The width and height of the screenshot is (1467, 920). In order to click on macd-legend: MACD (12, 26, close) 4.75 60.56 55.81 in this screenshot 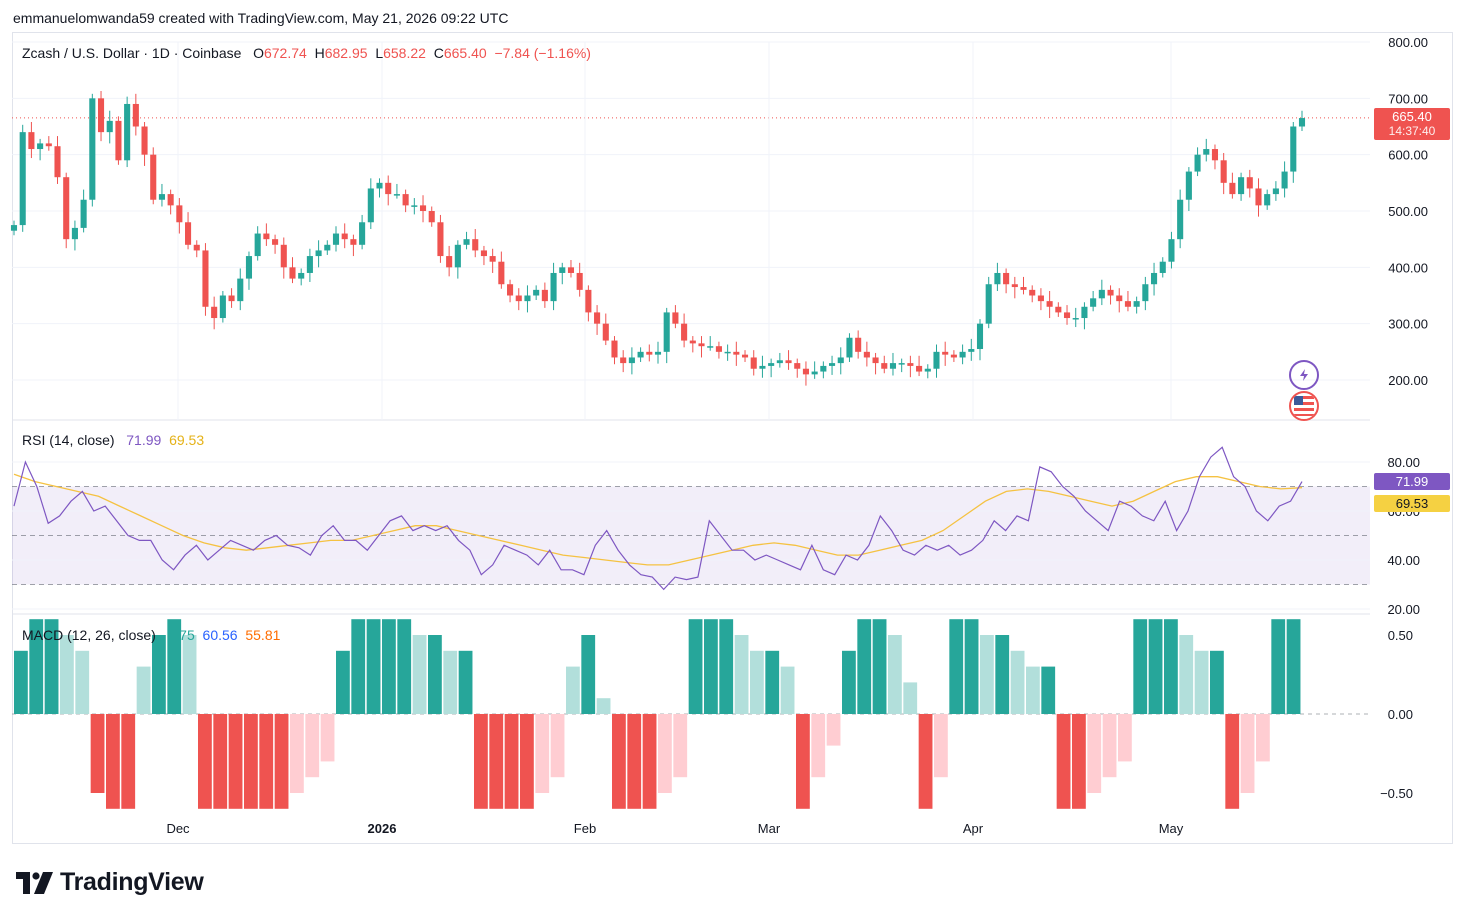, I will do `click(151, 635)`.